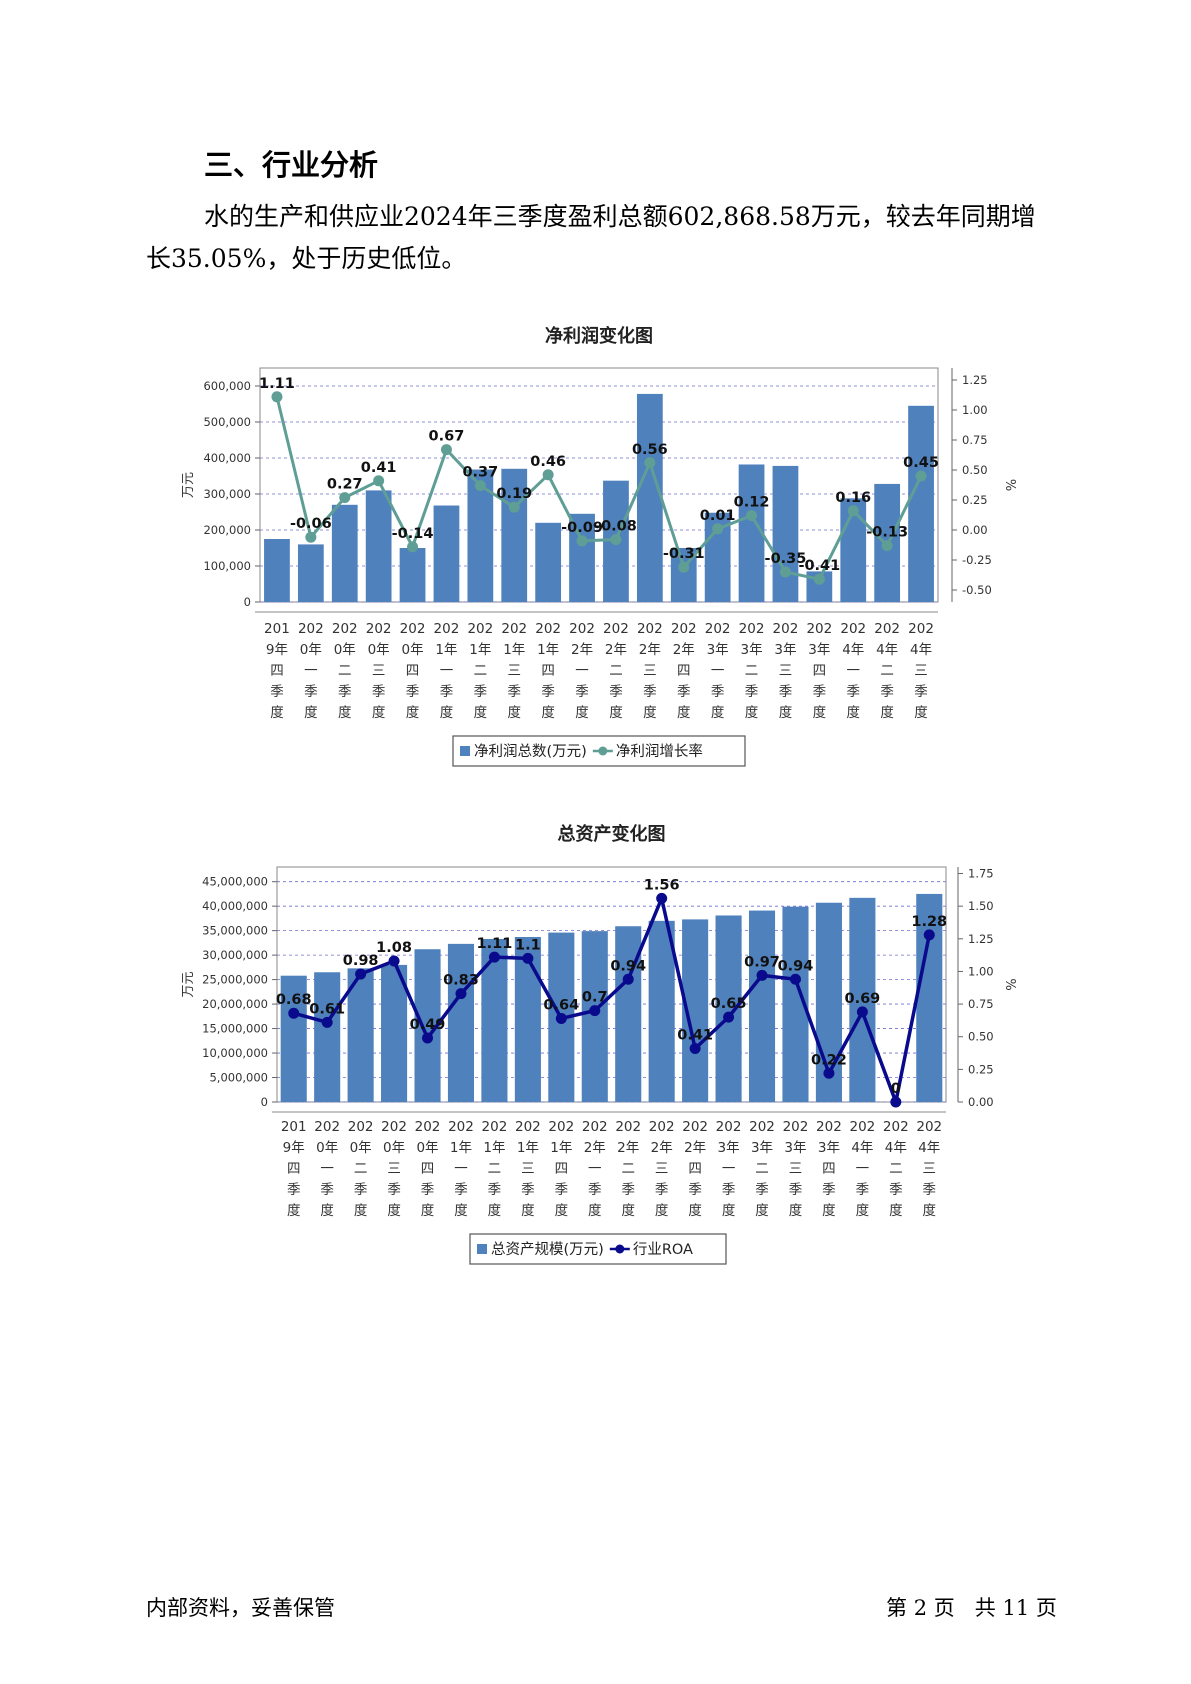 This screenshot has width=1191, height=1684. What do you see at coordinates (235, 931) in the screenshot?
I see `y-tick-label: 35,000,000` at bounding box center [235, 931].